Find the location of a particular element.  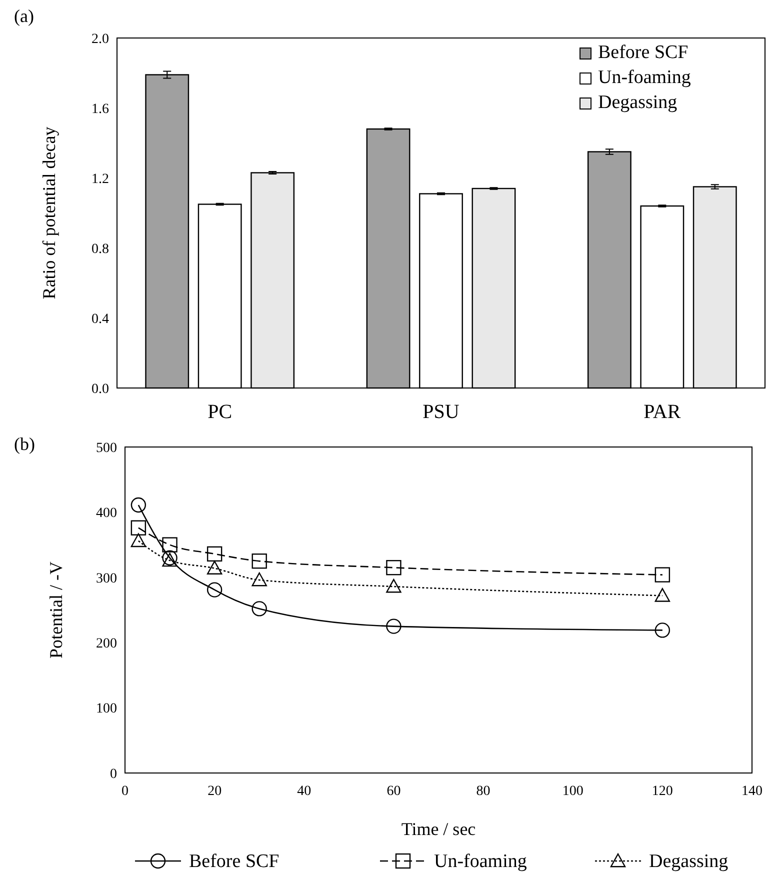

x-tick-label: 140 is located at coordinates (752, 791).